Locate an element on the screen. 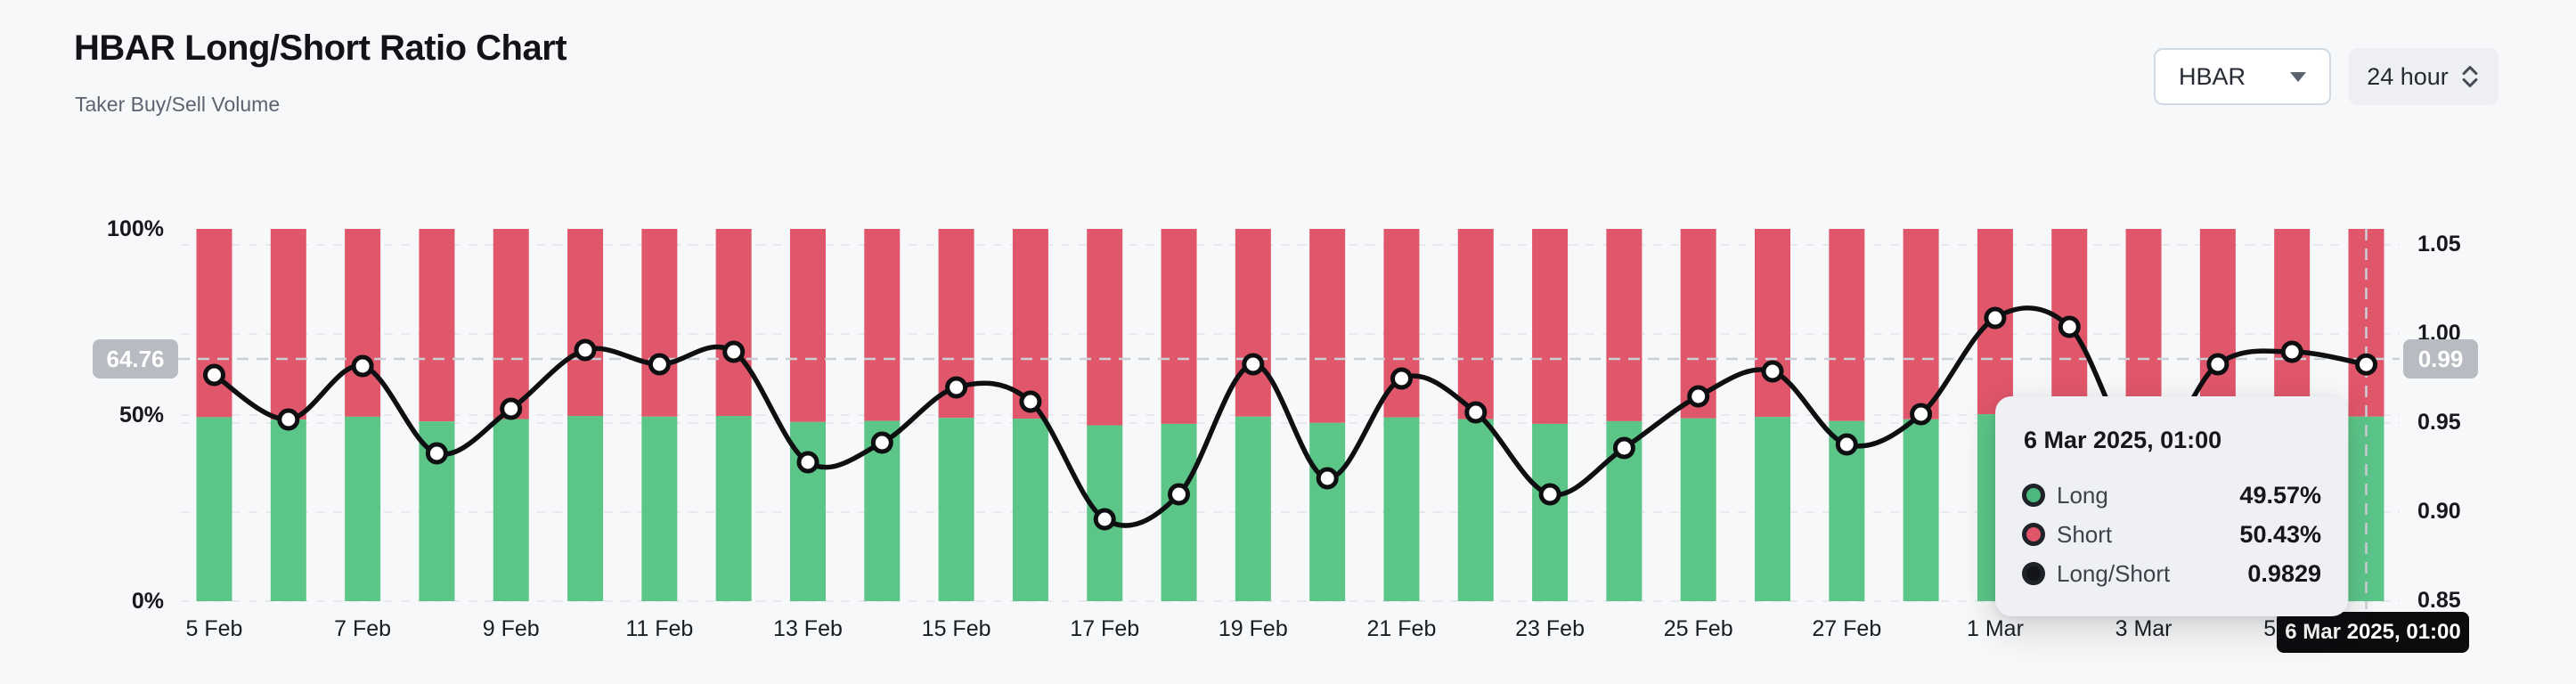  ratio-dot-icon is located at coordinates (2034, 573).